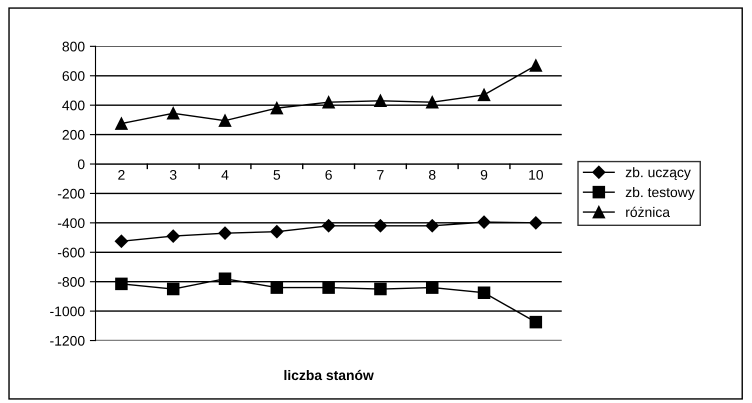 This screenshot has width=752, height=403. I want to click on y-tick-label: -200, so click(71, 193).